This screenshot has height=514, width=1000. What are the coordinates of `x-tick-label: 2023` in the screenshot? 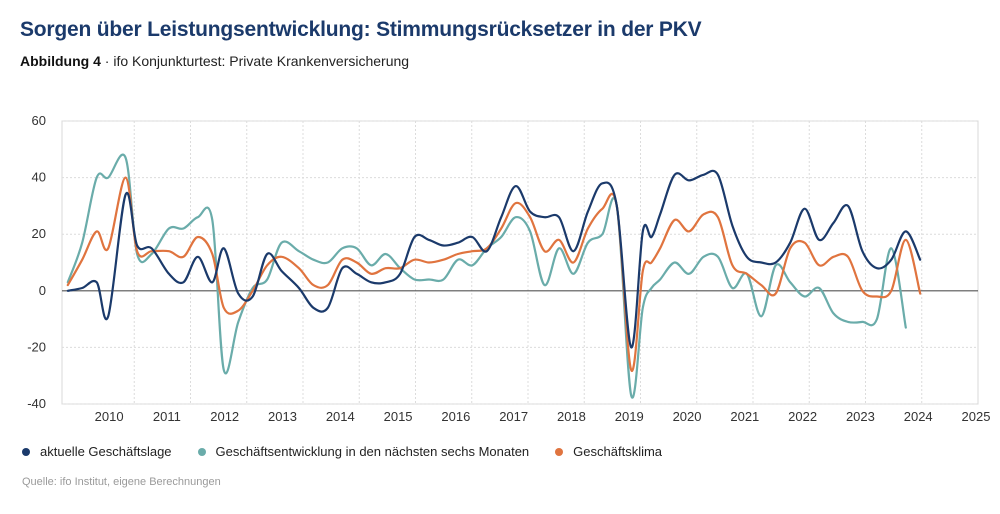 It's located at (860, 416).